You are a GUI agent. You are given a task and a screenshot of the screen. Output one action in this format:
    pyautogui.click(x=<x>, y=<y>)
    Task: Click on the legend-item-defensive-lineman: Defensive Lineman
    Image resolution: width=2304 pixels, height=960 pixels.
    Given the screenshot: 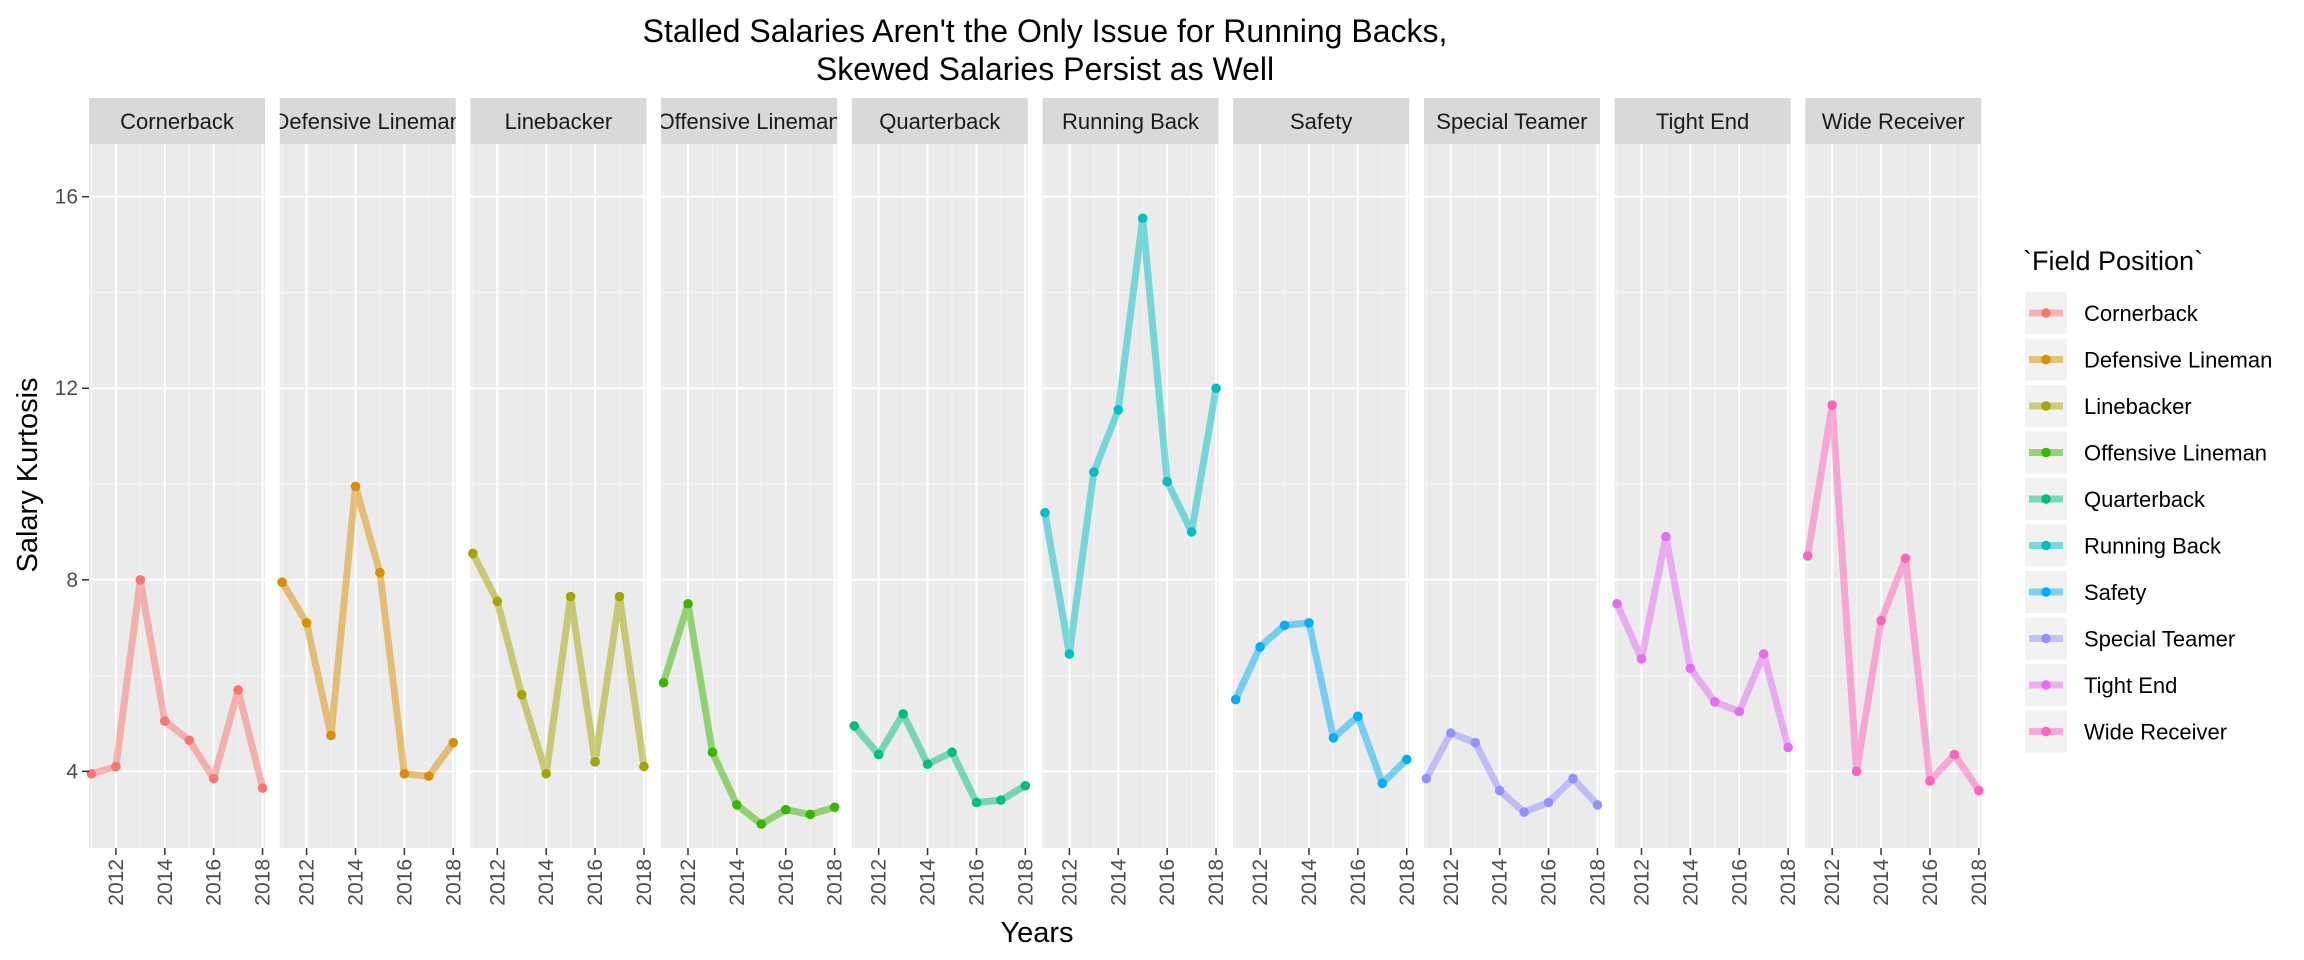 What is the action you would take?
    pyautogui.click(x=2148, y=359)
    